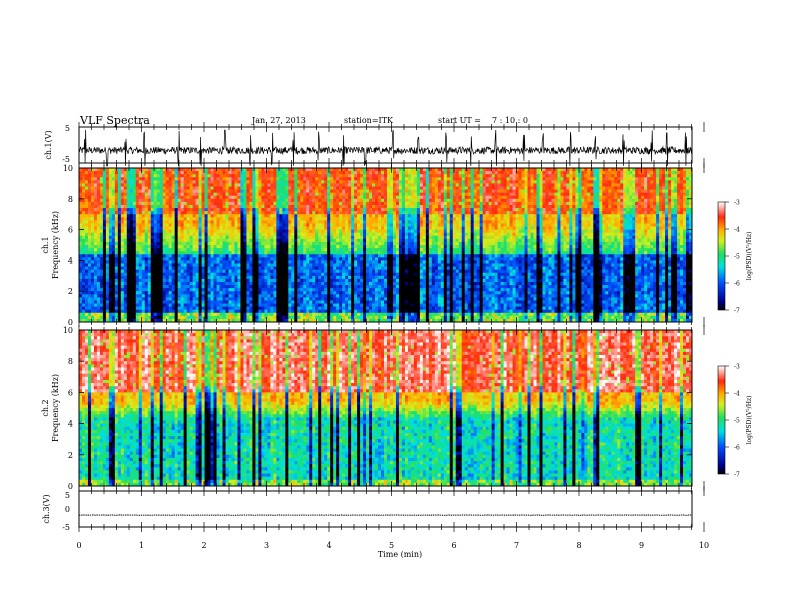 The height and width of the screenshot is (612, 792). Describe the element at coordinates (732, 257) in the screenshot. I see `ch1-colorbar-ticks: -3 -4 -5 -6 -7` at that location.